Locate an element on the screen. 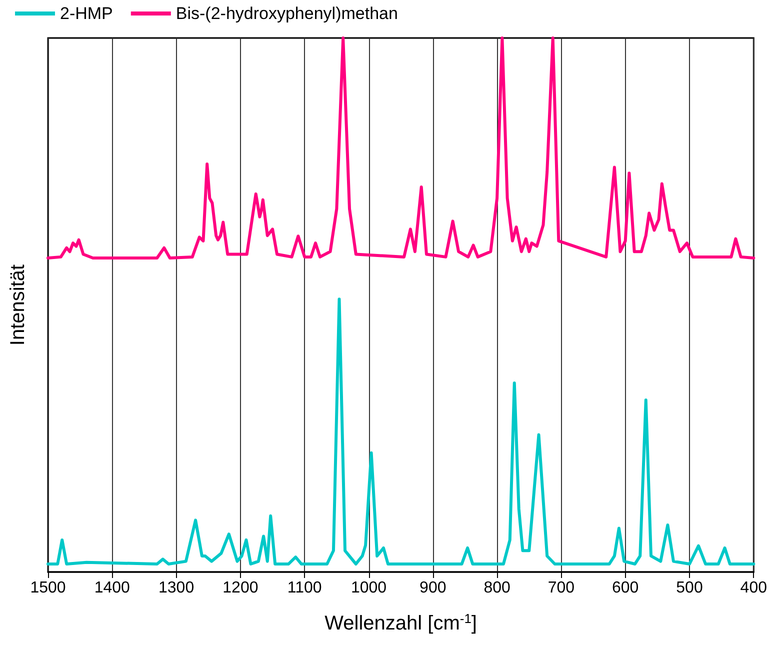 Image resolution: width=770 pixels, height=646 pixels. x-tick-label: 900 is located at coordinates (433, 588).